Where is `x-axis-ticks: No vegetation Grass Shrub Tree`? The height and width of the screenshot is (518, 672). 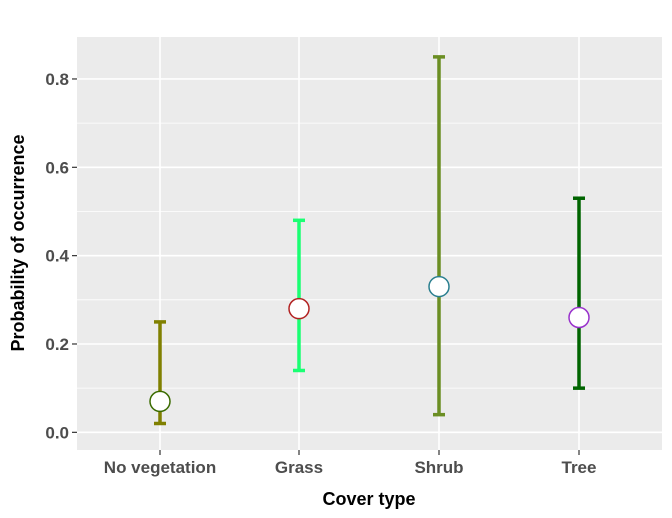
x-axis-ticks: No vegetation Grass Shrub Tree is located at coordinates (350, 463).